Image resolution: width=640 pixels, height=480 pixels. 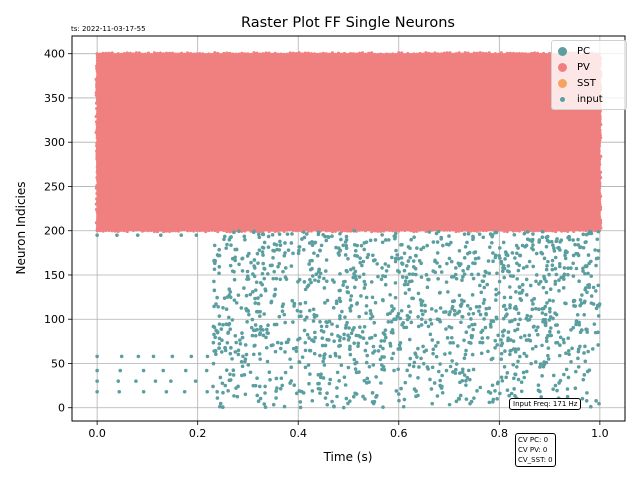 I want to click on legend-marker-input, so click(x=562, y=99).